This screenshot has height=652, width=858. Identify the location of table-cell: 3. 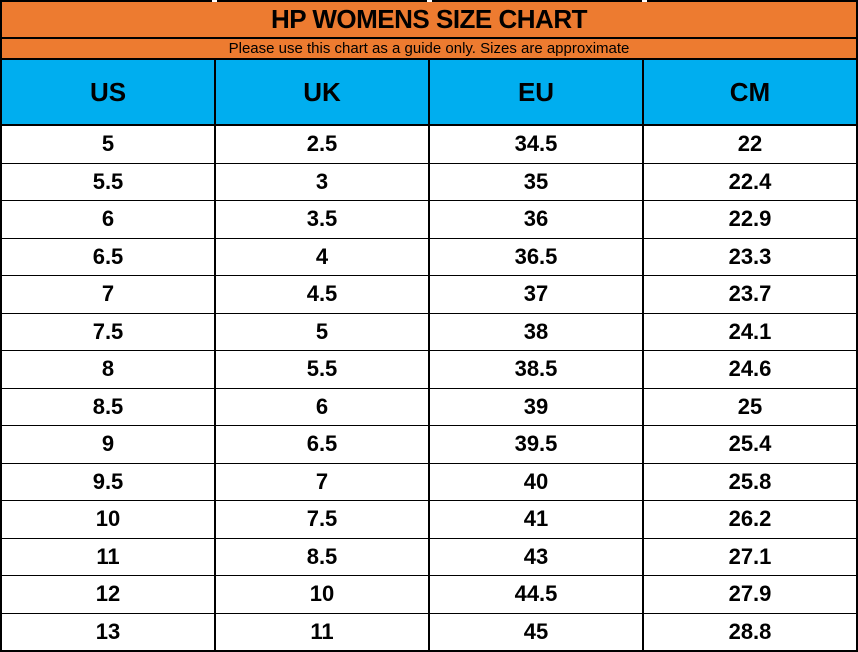
(321, 181).